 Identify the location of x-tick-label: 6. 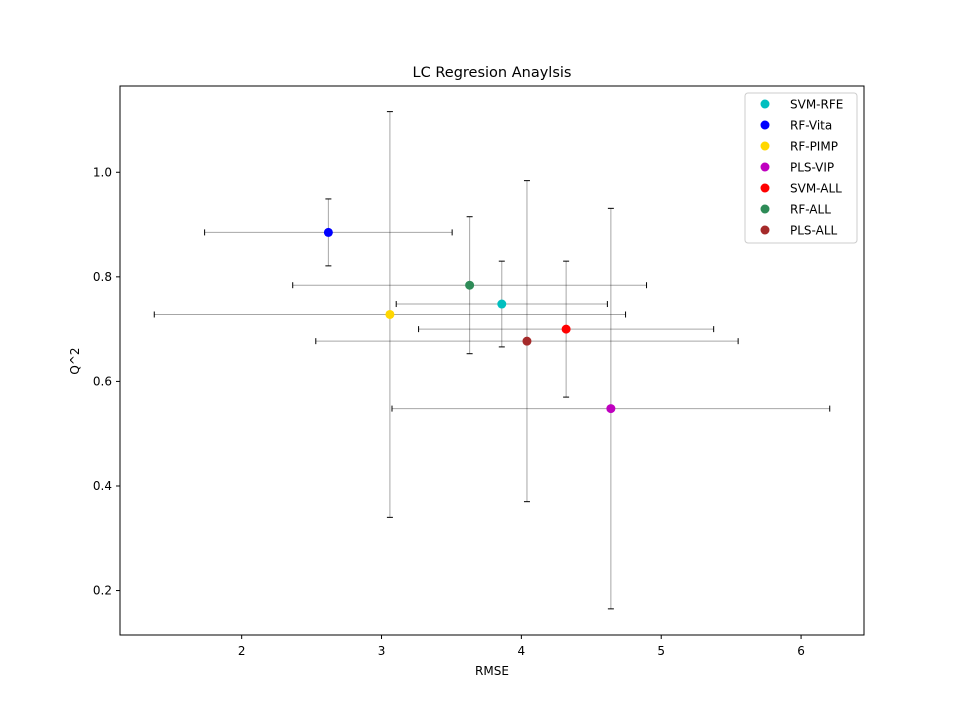
(801, 651).